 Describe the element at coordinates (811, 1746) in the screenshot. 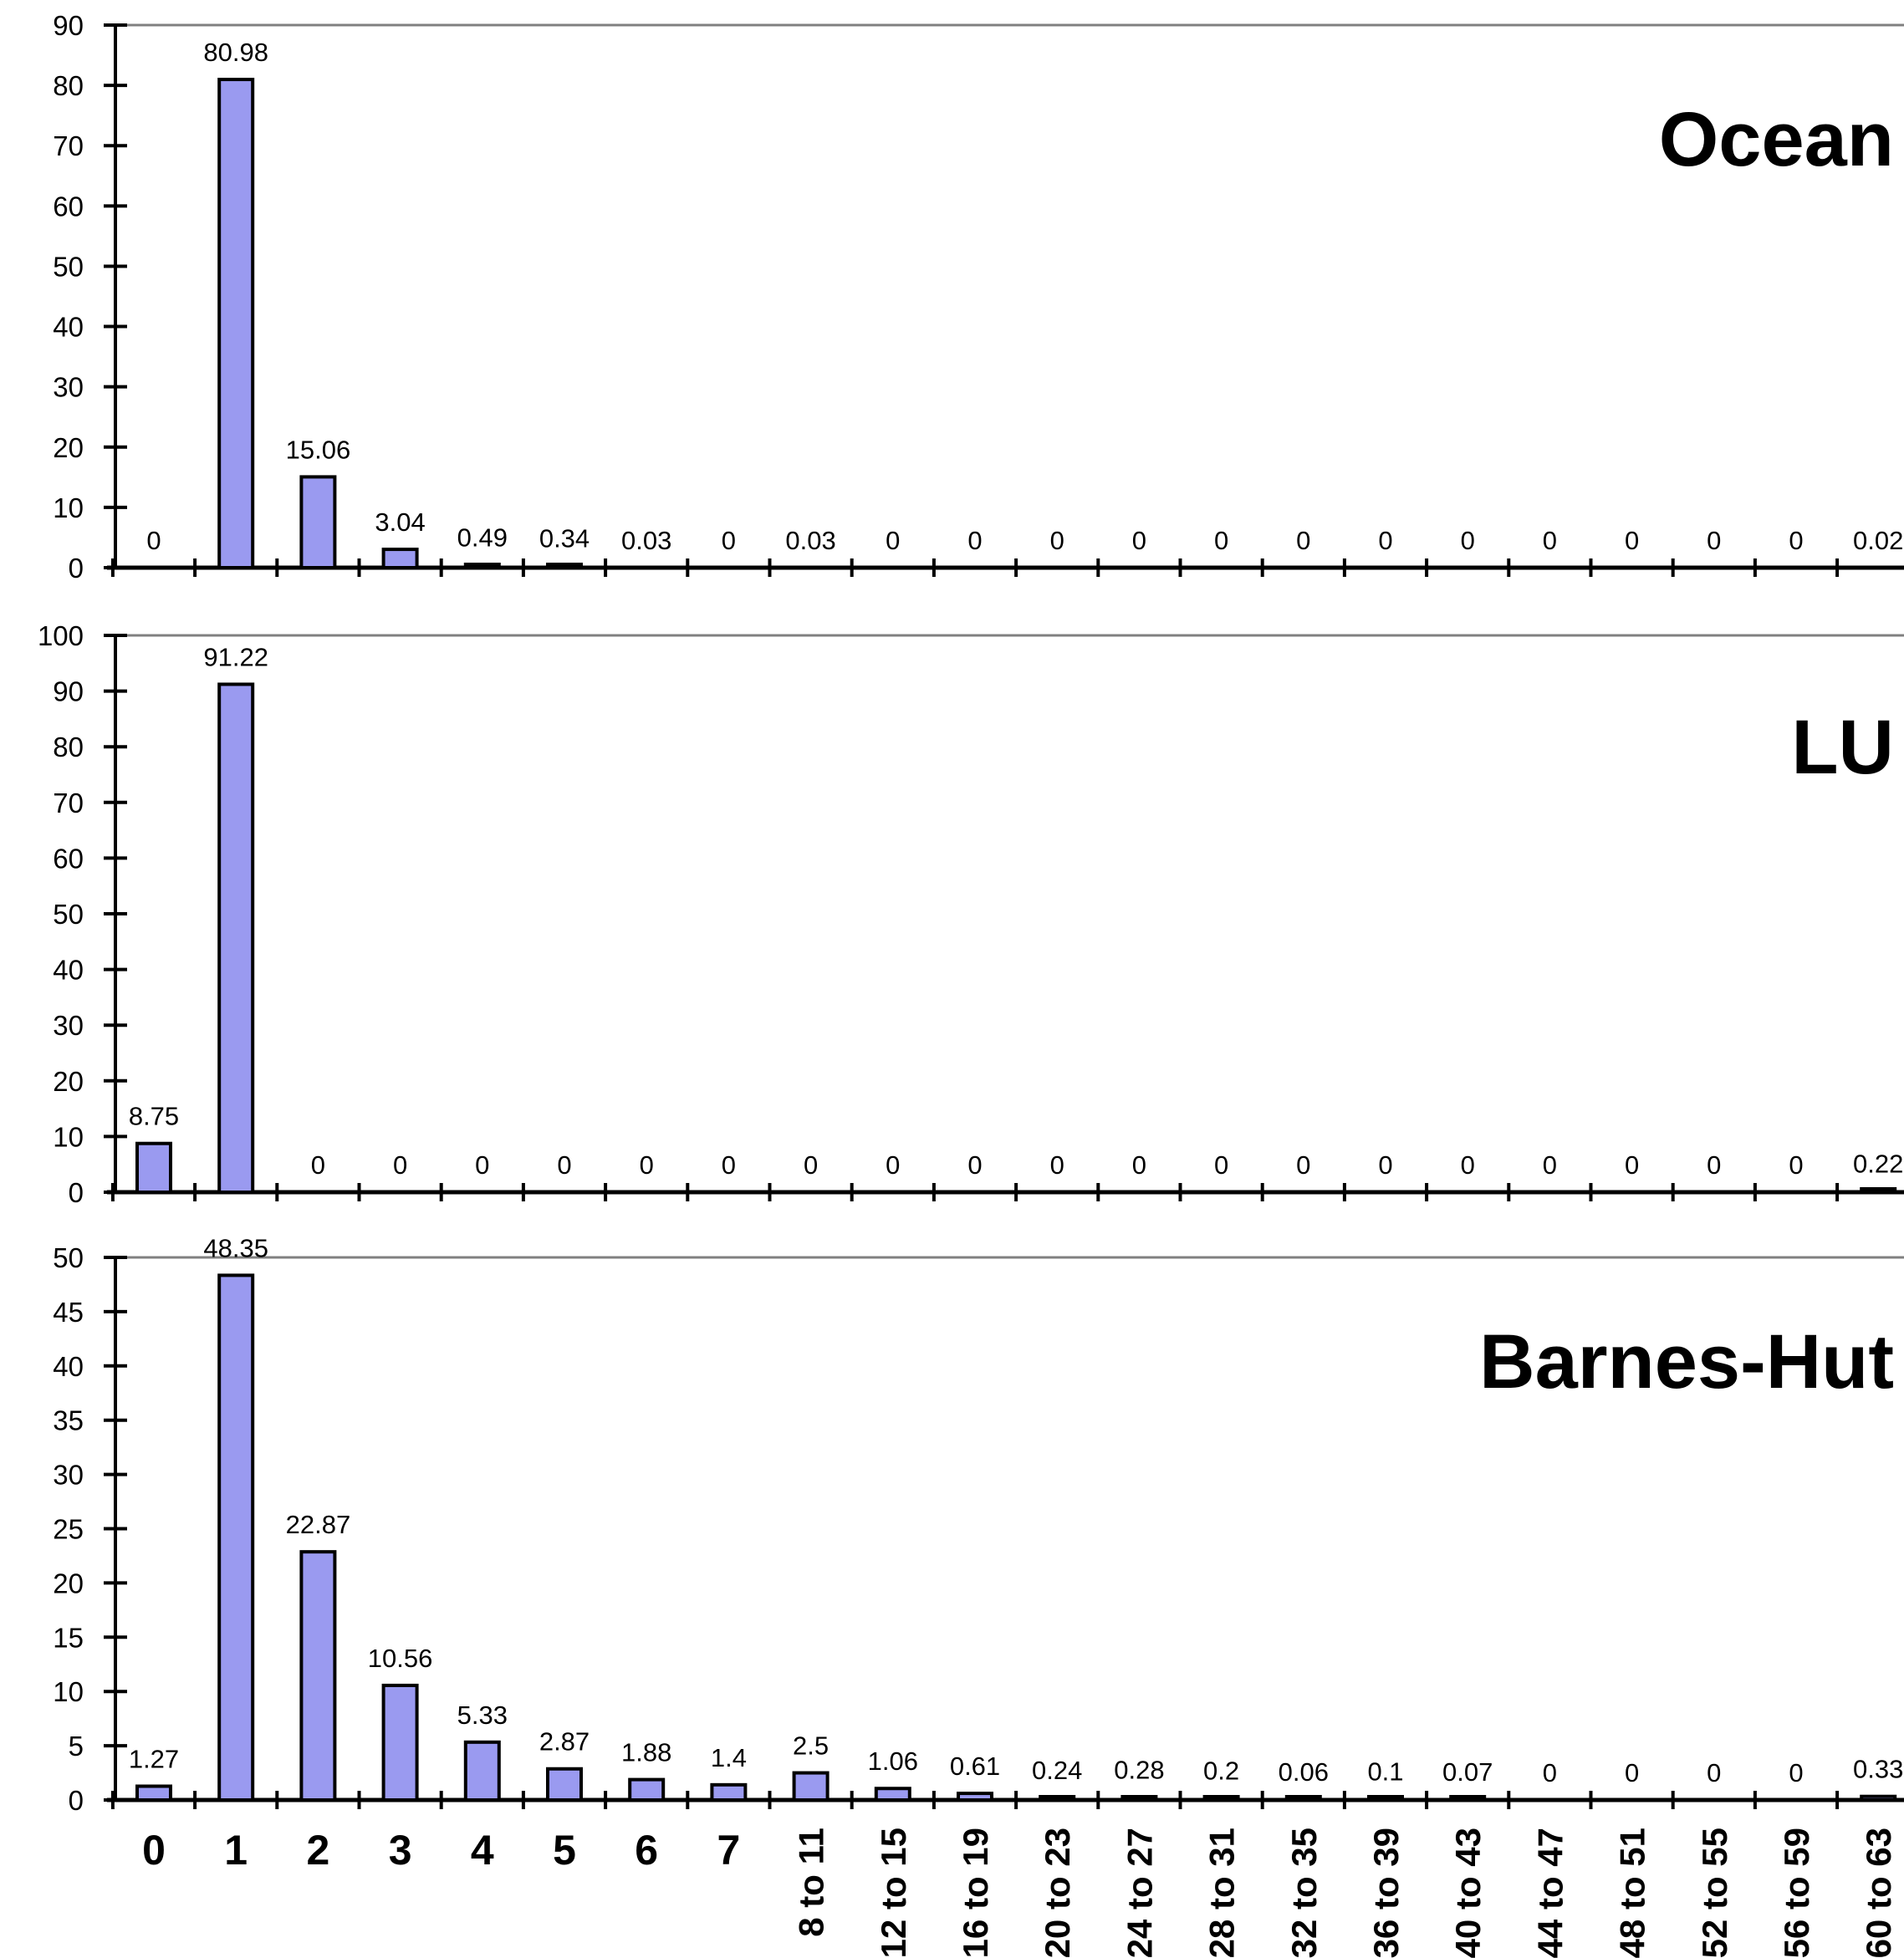

I see `data-label: 2.5` at that location.